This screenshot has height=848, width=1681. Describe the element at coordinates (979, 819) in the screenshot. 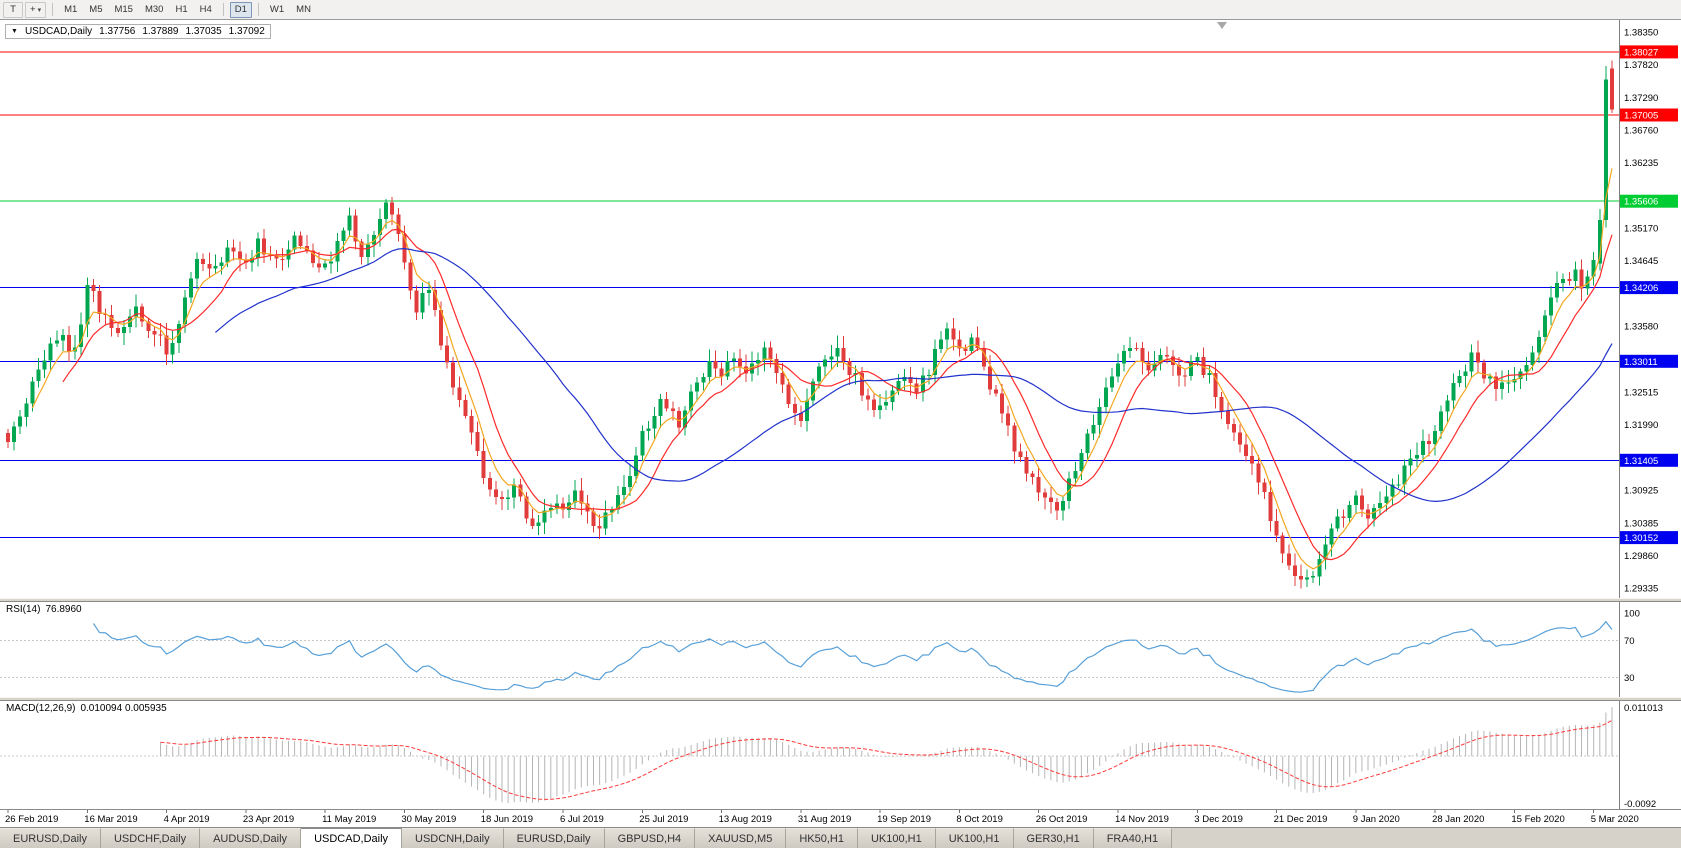

I see `svg-text: 8 Oct 2019` at that location.